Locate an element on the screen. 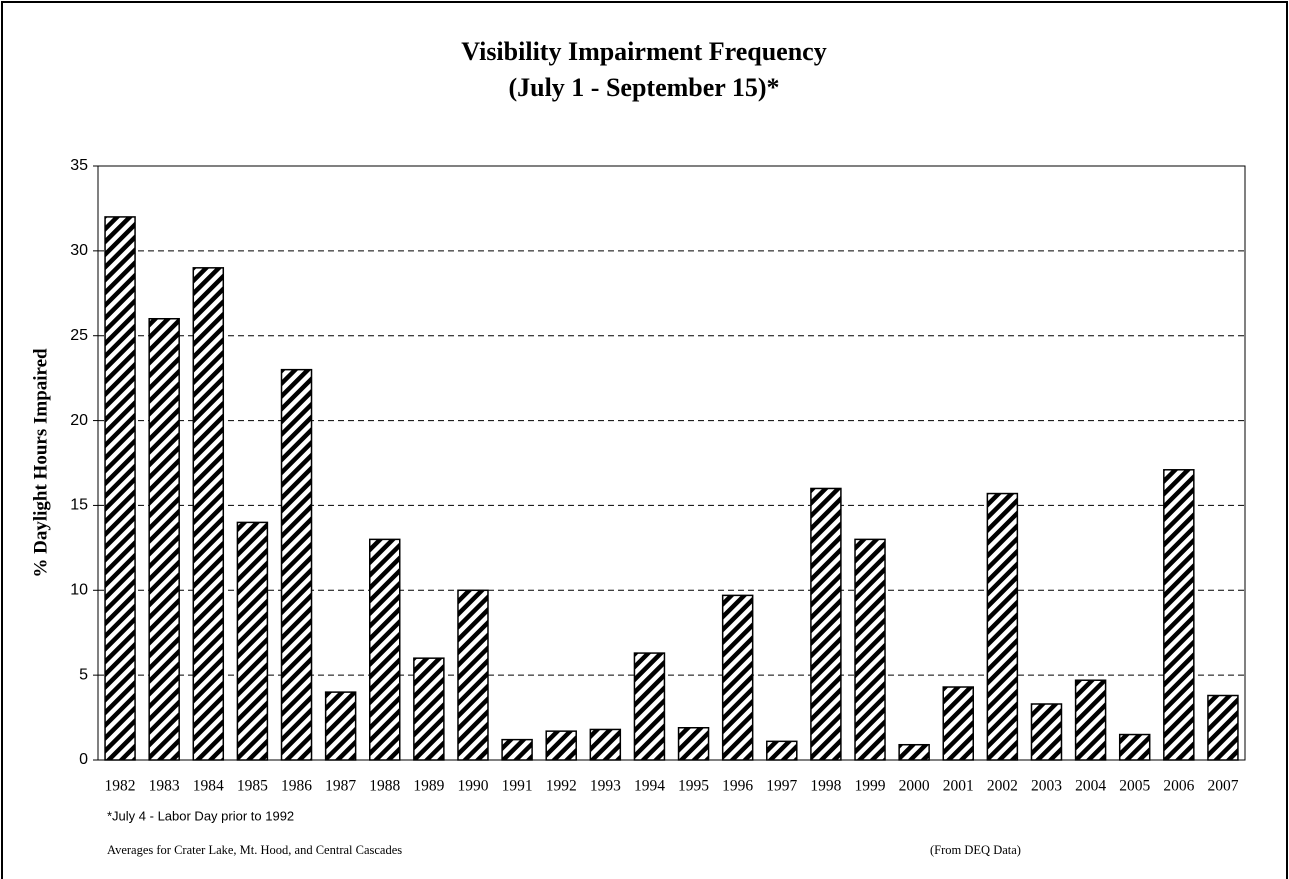 The image size is (1289, 879). y-tick-label: 0 is located at coordinates (83, 759).